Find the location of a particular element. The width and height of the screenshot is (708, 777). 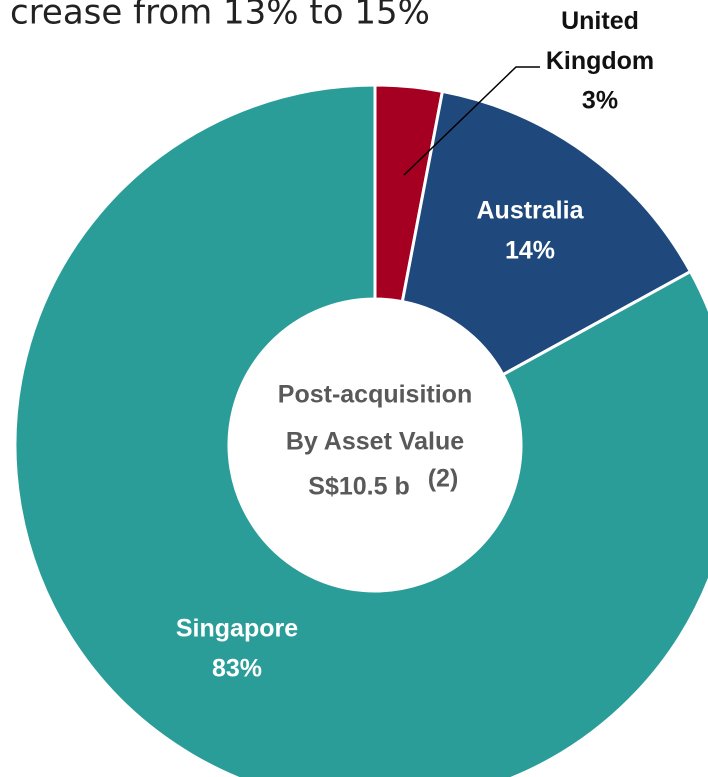

slice-label-line: United is located at coordinates (600, 21).